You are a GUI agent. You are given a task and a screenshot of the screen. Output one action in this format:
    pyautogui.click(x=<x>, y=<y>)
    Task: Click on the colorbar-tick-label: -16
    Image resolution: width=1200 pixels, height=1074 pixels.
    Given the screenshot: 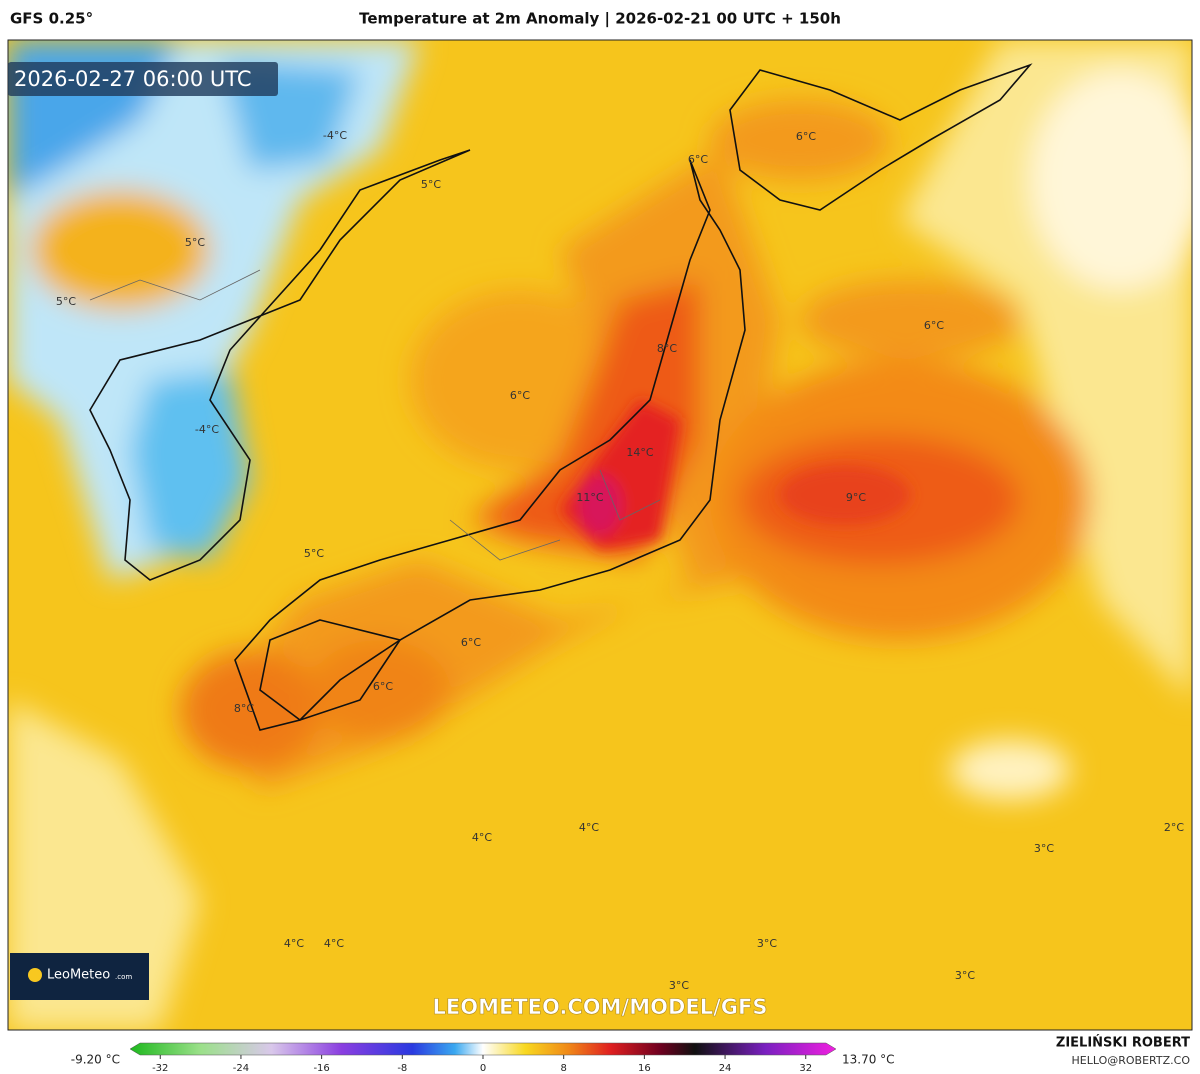 What is the action you would take?
    pyautogui.click(x=321, y=1068)
    